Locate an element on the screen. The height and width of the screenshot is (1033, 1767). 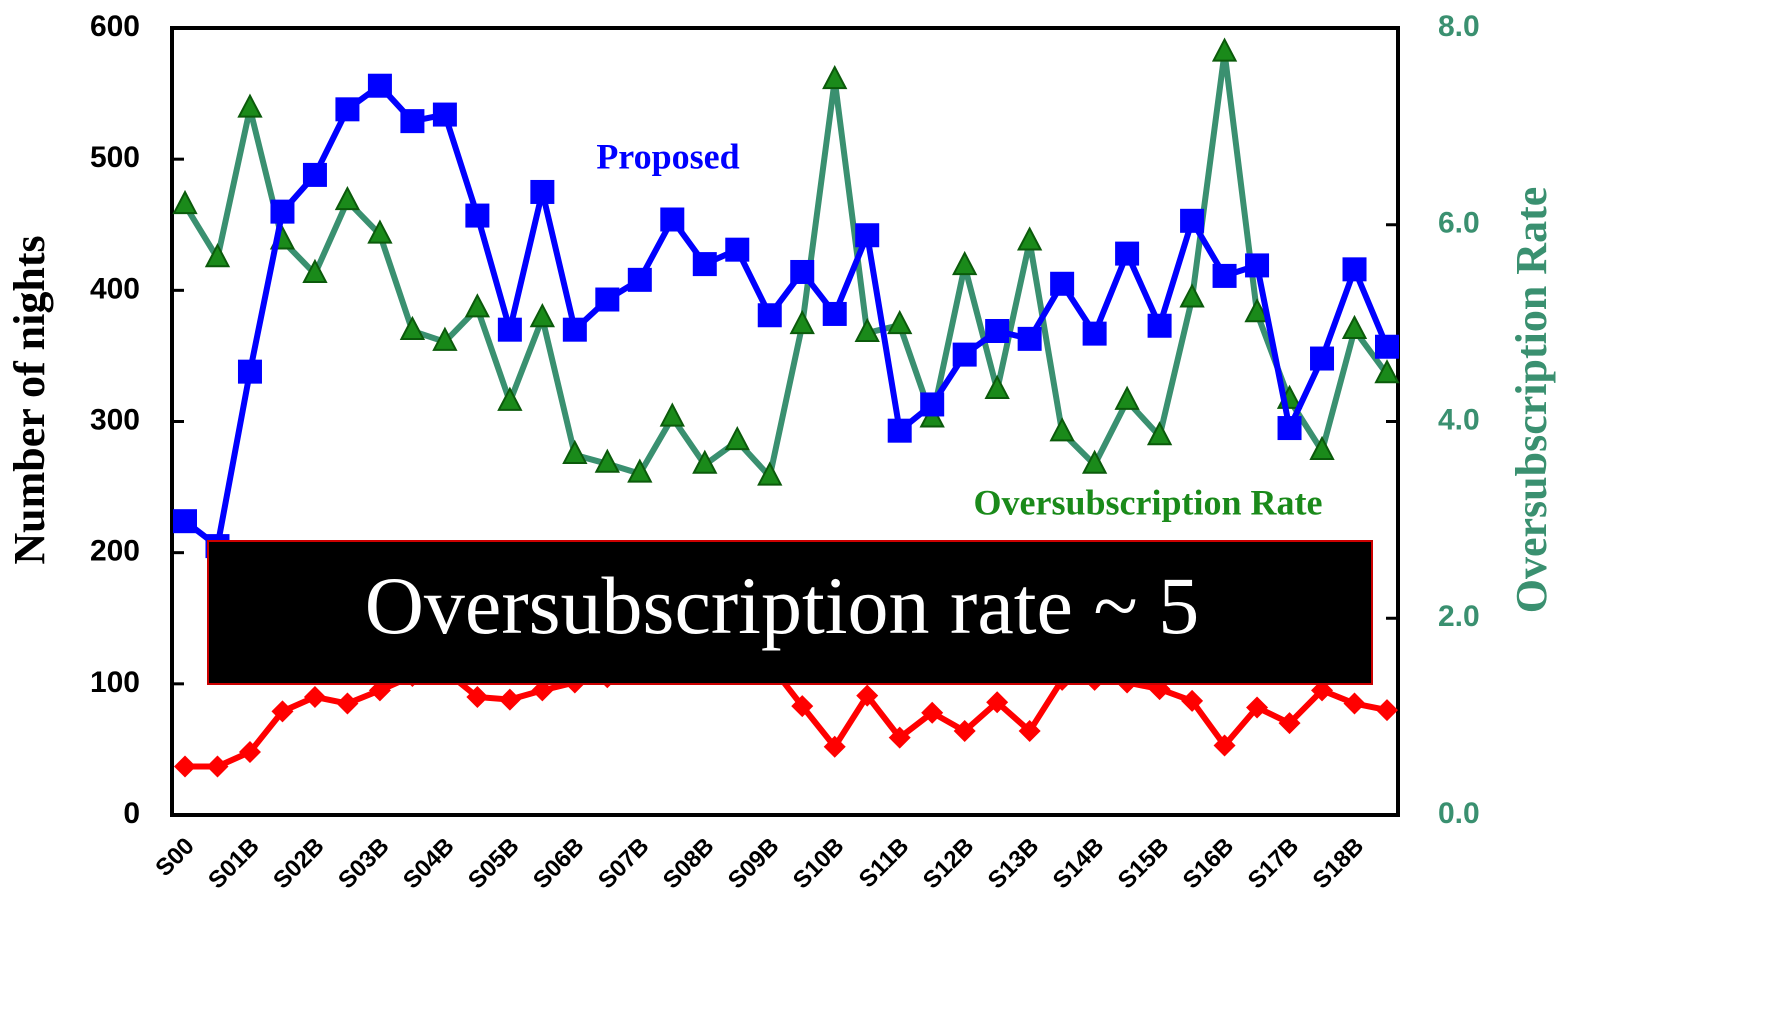
y-tick-label: 200 is located at coordinates (115, 551).